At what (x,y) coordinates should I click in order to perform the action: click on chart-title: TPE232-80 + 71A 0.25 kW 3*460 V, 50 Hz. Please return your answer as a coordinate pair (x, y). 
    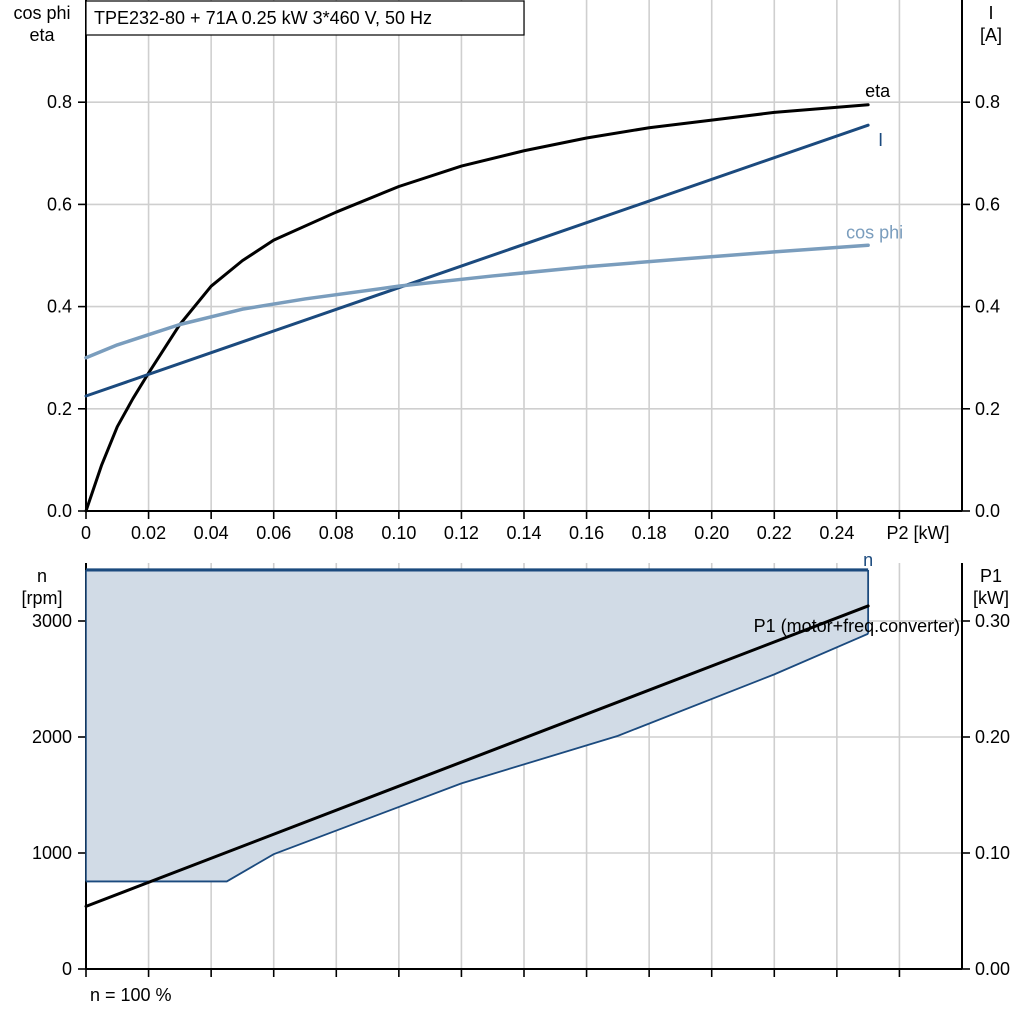
    Looking at the image, I should click on (263, 18).